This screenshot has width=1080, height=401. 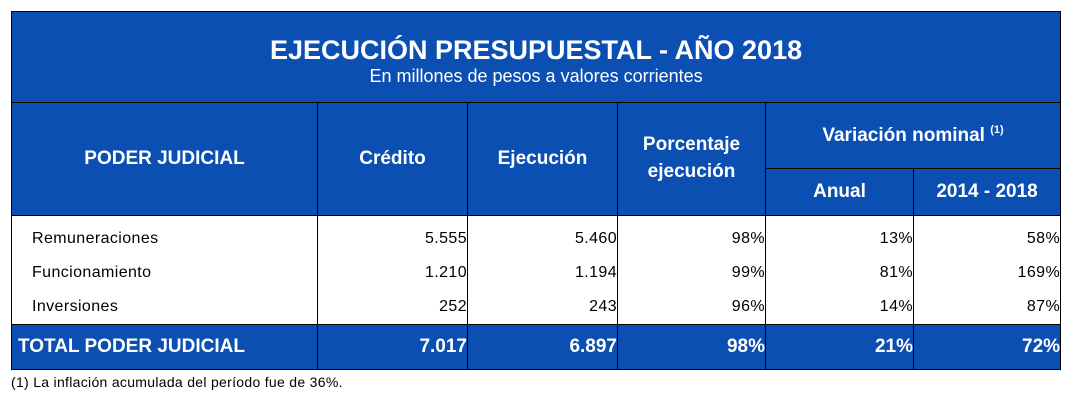 I want to click on header-periodo: 2014 - 2018, so click(x=987, y=192).